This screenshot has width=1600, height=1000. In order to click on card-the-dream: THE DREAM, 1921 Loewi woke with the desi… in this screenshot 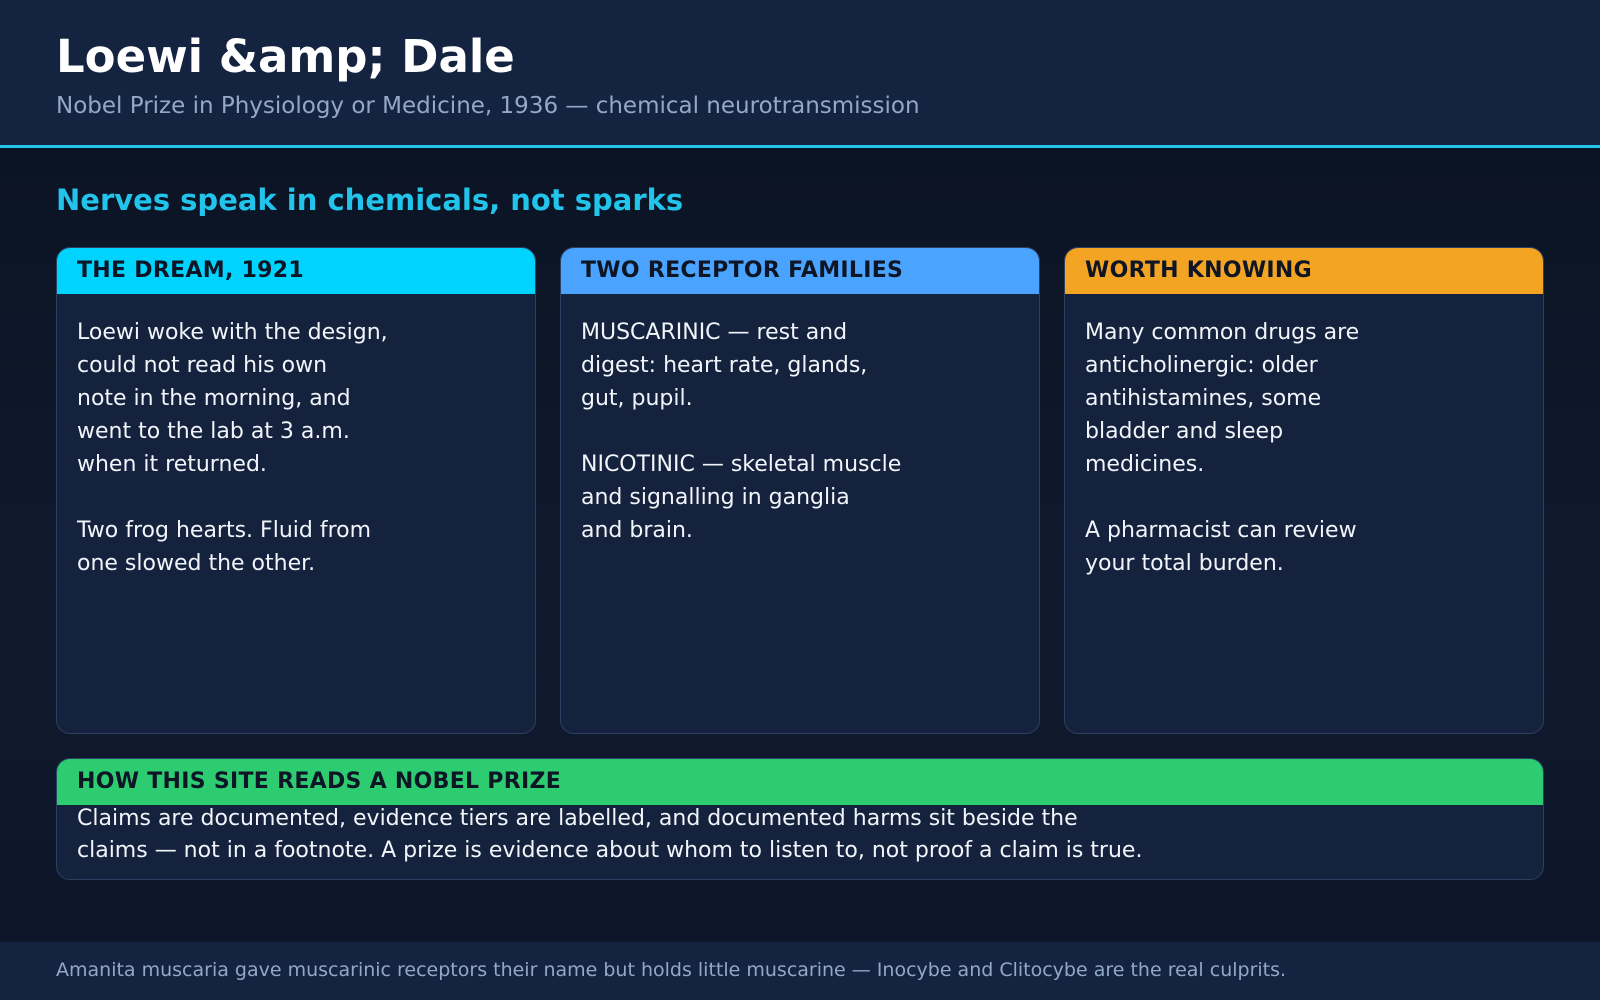, I will do `click(296, 490)`.